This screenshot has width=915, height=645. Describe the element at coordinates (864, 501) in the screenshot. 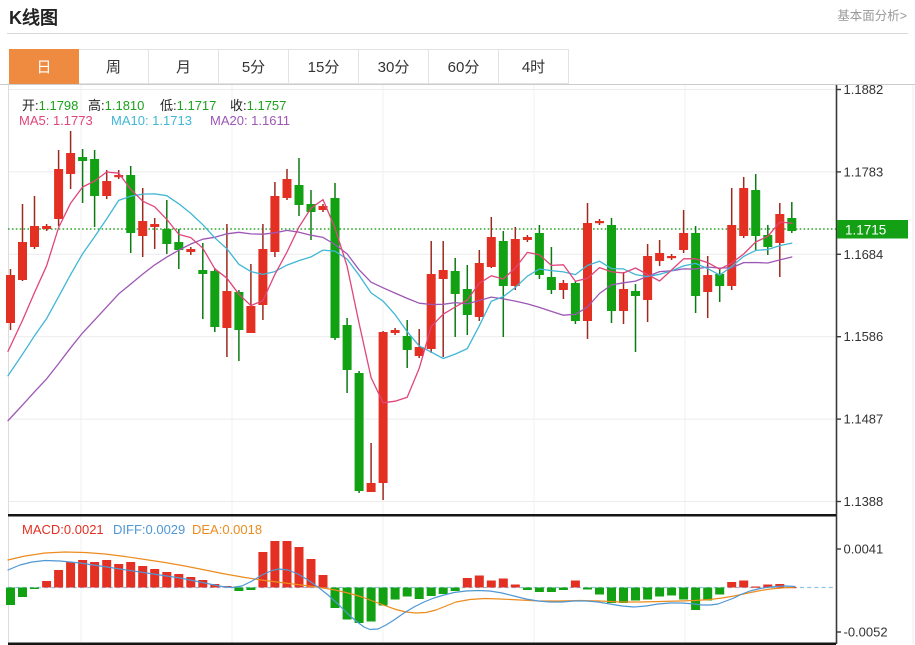

I see `svg-text: 1.1388` at that location.